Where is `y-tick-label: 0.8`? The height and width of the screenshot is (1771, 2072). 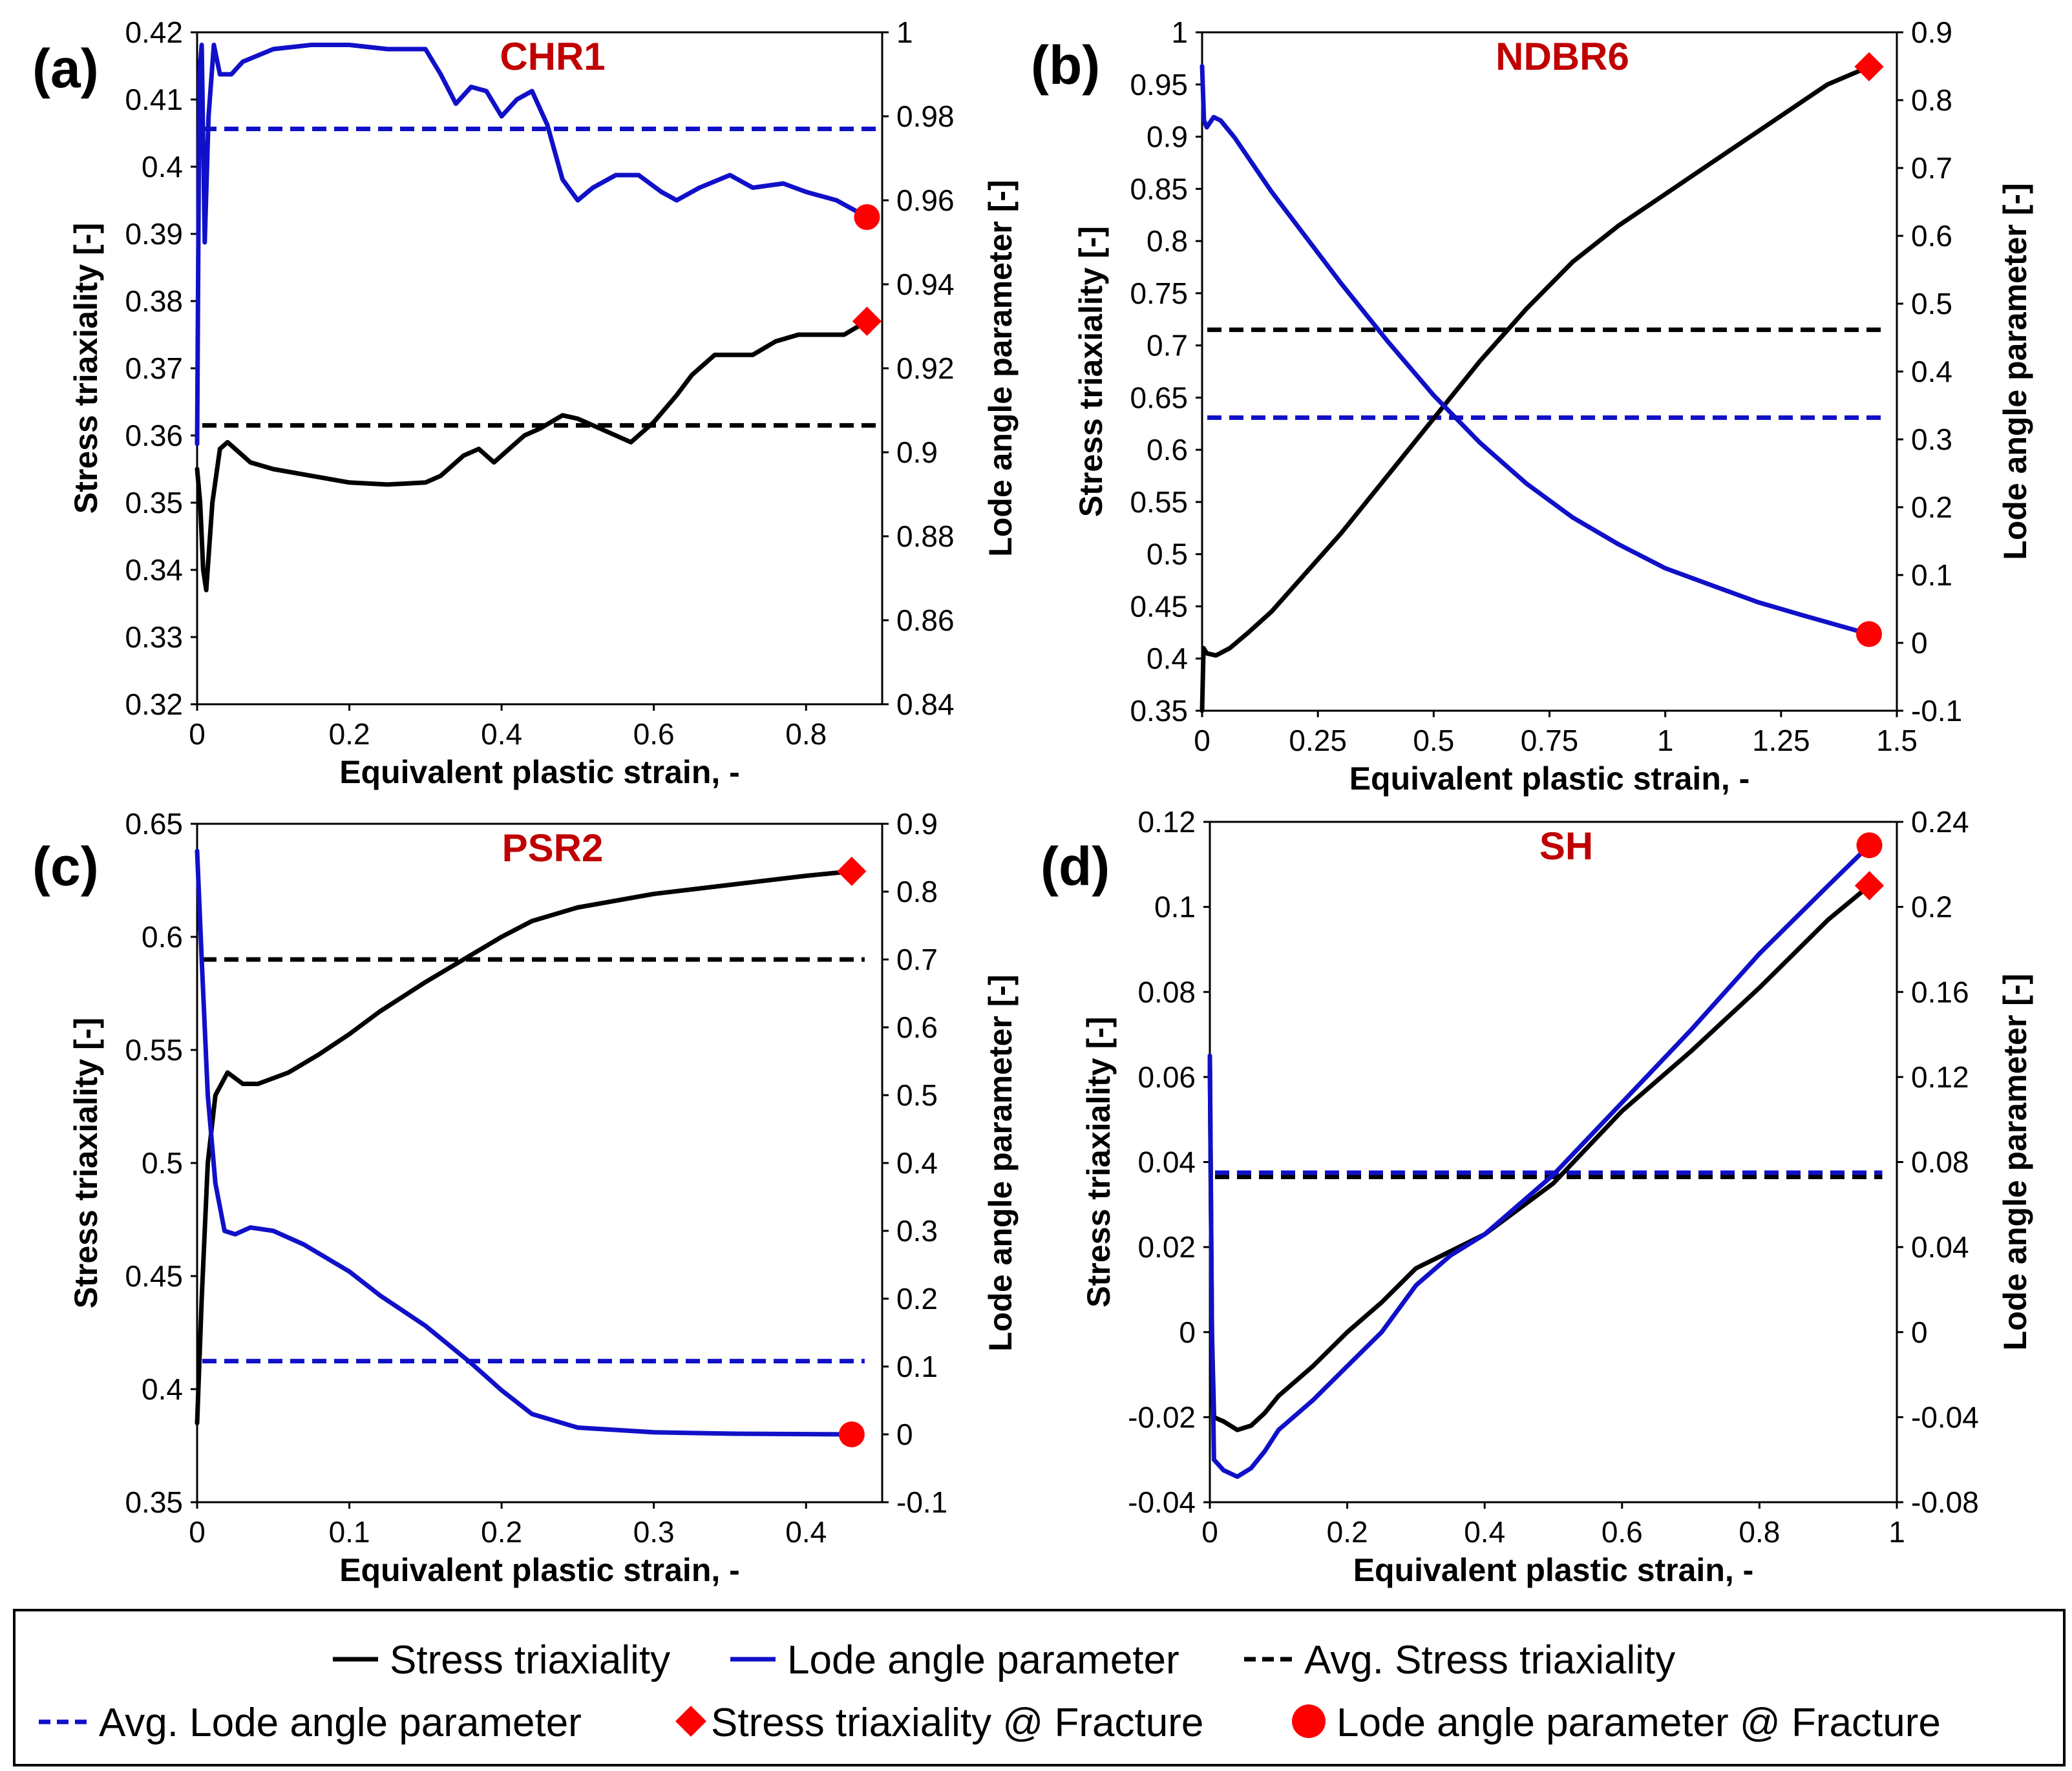
y-tick-label: 0.8 is located at coordinates (1167, 241).